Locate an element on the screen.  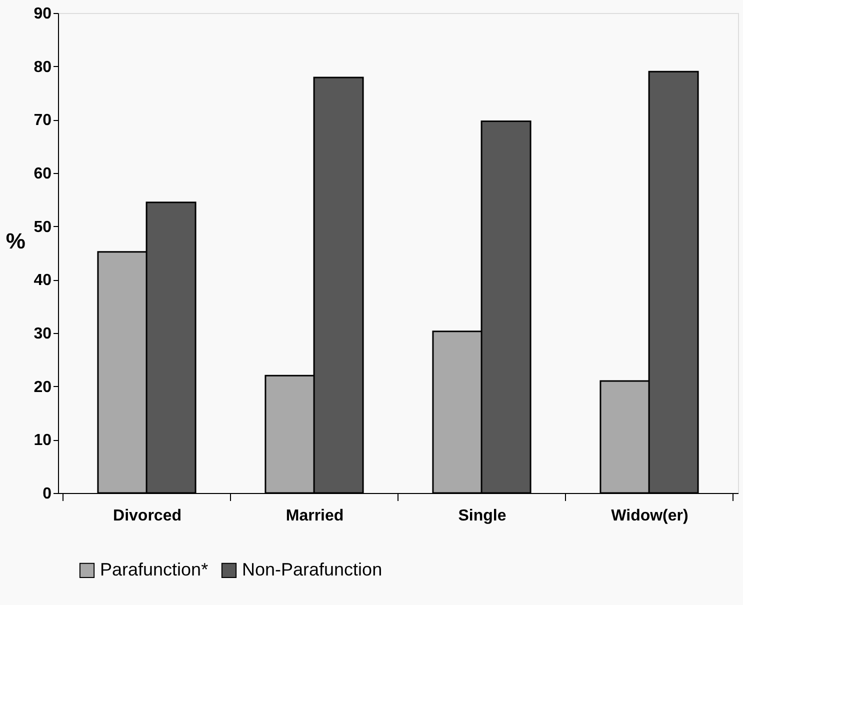
y-tick-label: 70 is located at coordinates (43, 121).